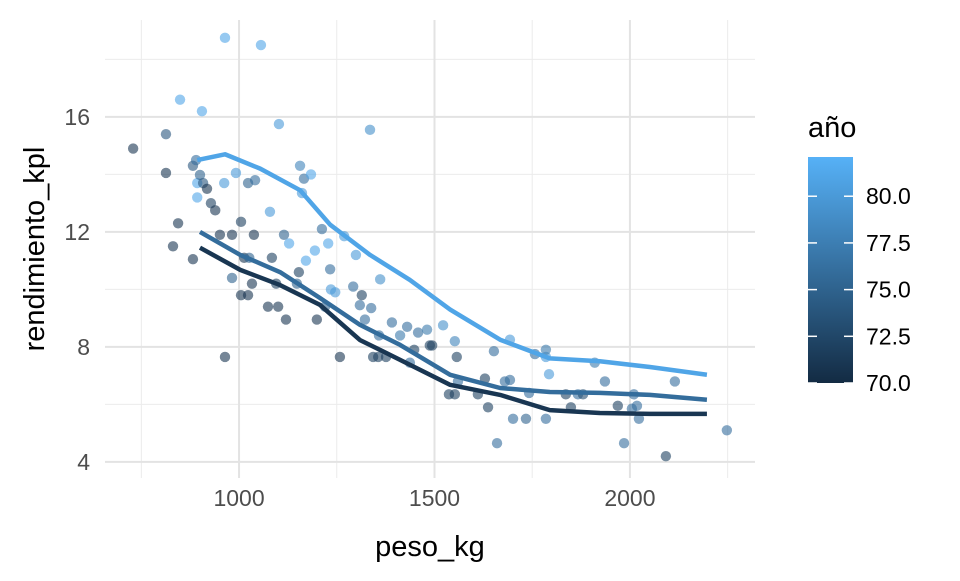 Image resolution: width=960 pixels, height=581 pixels. What do you see at coordinates (832, 128) in the screenshot?
I see `legend-title: año` at bounding box center [832, 128].